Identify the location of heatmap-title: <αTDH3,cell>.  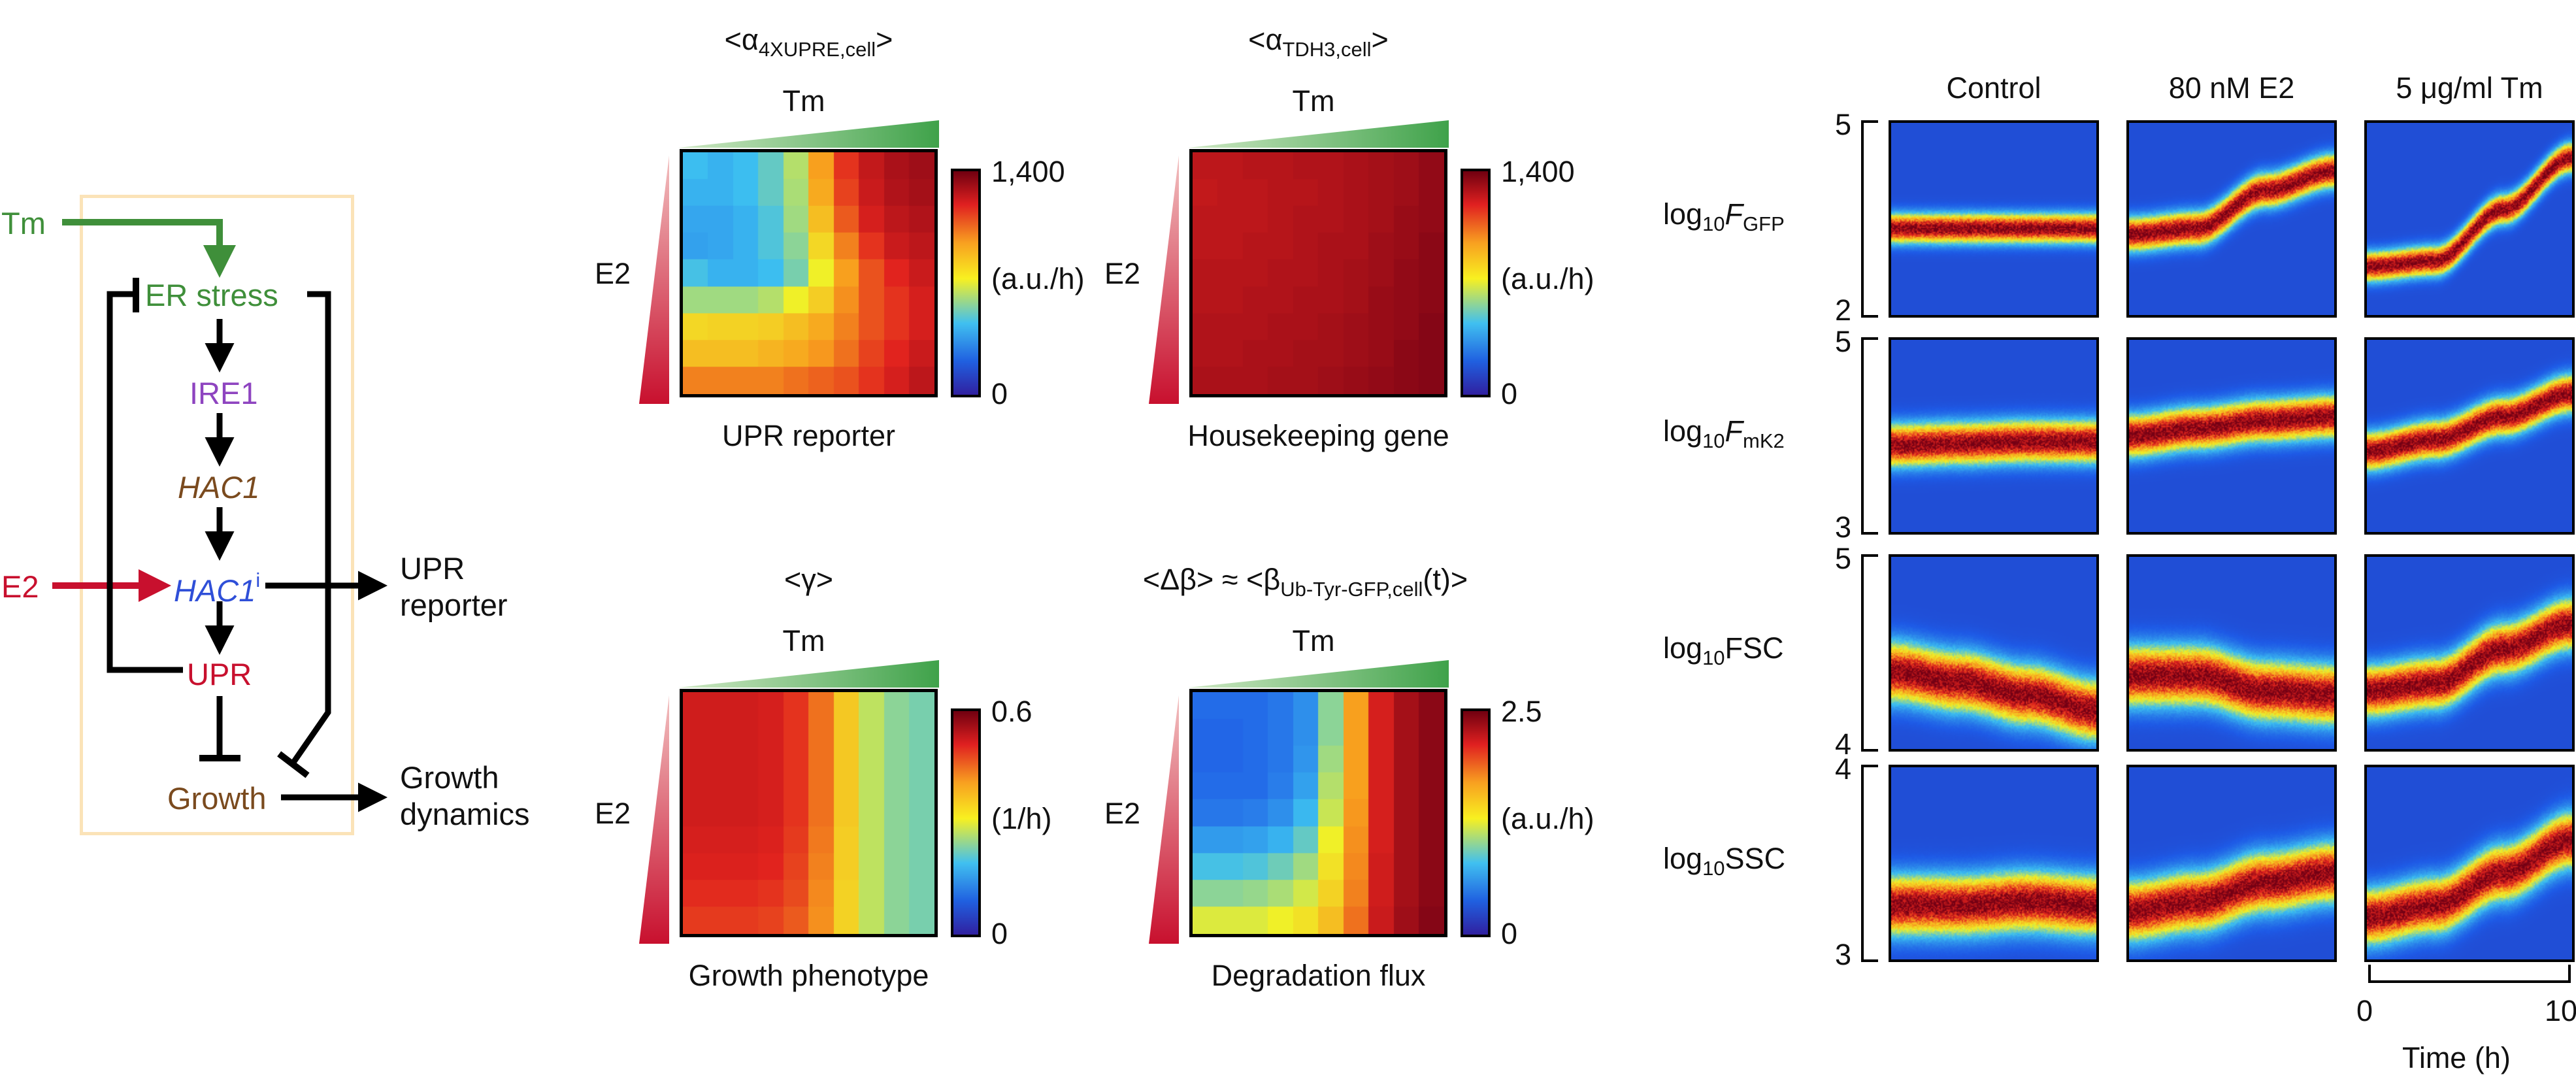
(1318, 42).